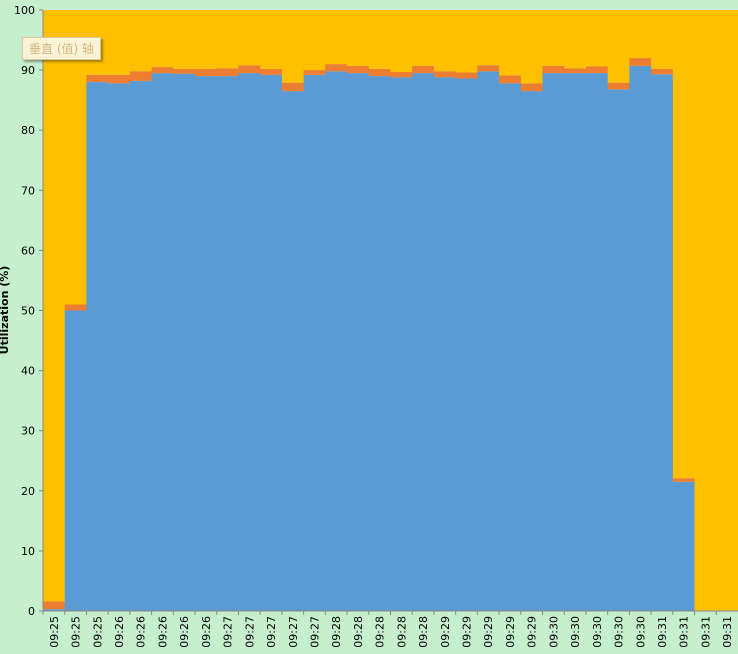  I want to click on x-tick-label-4: 09:26, so click(141, 632).